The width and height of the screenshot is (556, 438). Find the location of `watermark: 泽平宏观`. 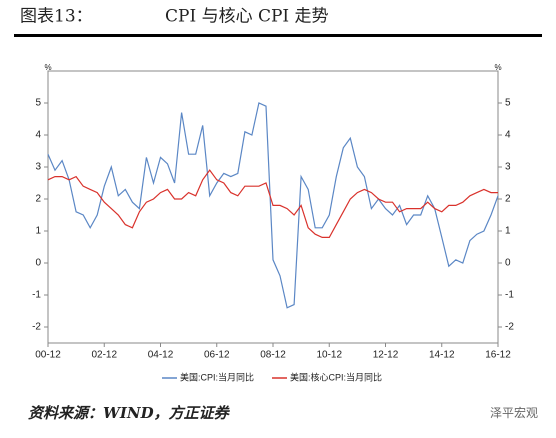

watermark: 泽平宏观 is located at coordinates (514, 412).